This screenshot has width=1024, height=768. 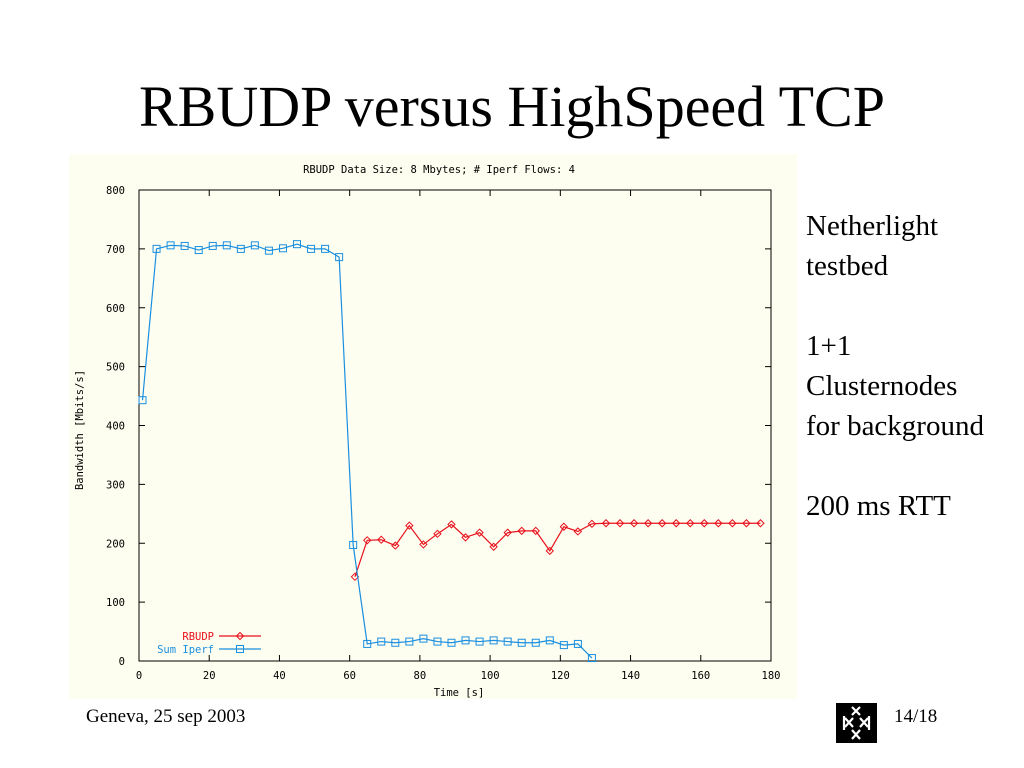 What do you see at coordinates (115, 250) in the screenshot?
I see `y-tick-label: 700` at bounding box center [115, 250].